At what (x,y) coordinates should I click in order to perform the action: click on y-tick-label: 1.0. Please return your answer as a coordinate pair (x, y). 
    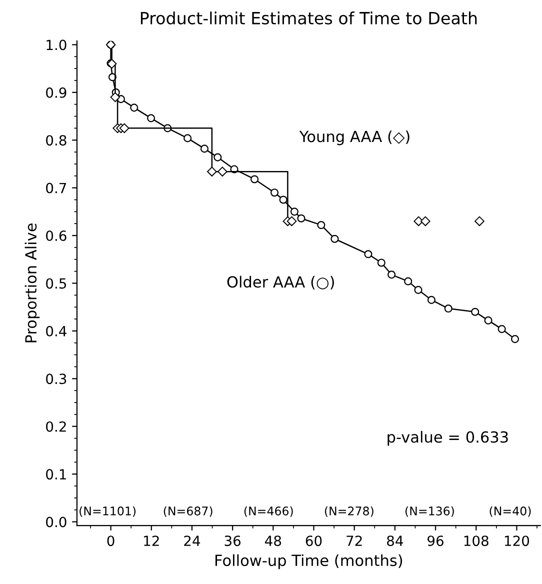
    Looking at the image, I should click on (56, 45).